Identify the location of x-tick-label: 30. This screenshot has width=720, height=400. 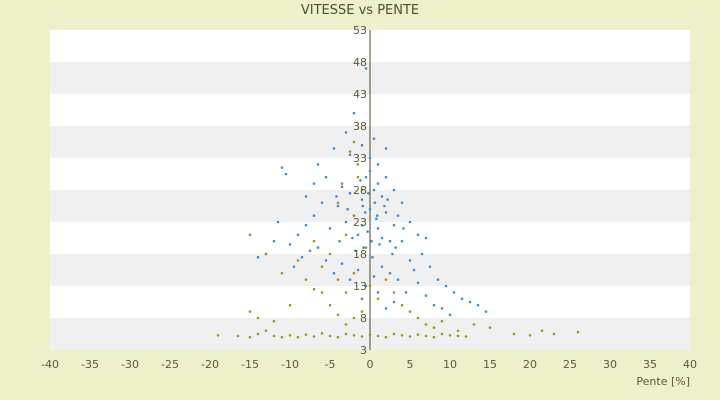
(610, 364).